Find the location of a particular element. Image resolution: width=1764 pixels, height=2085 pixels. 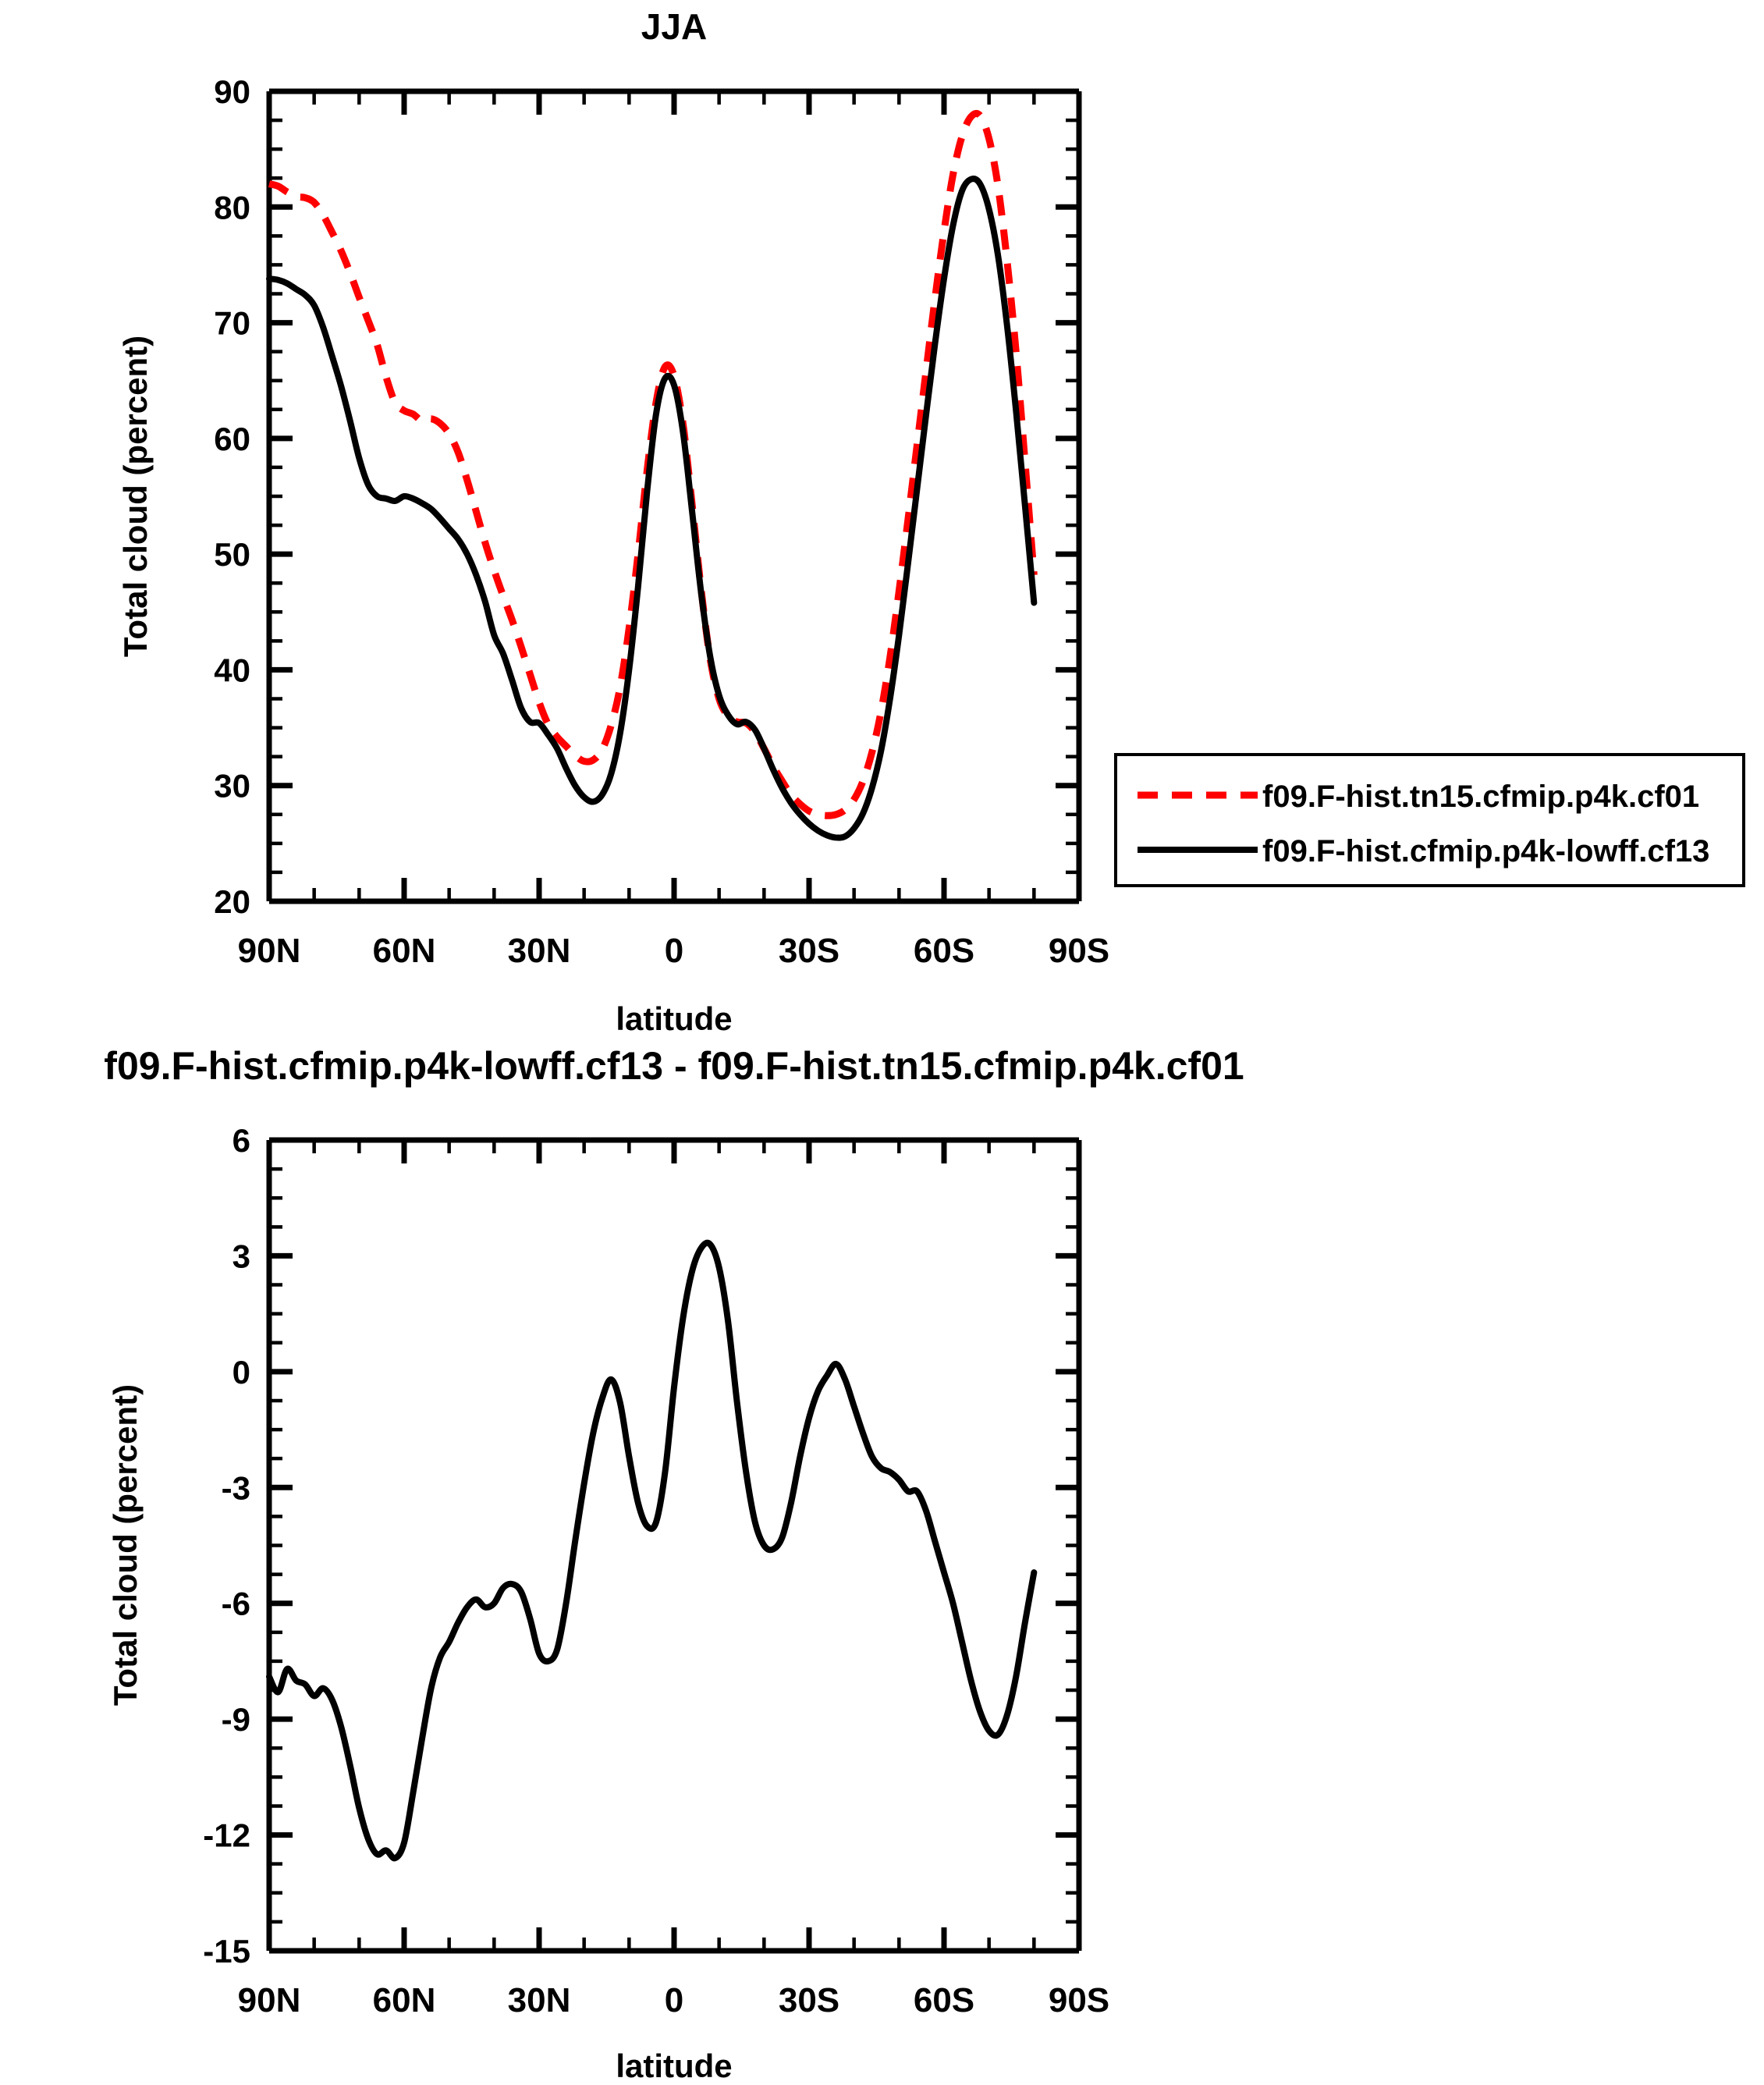

difference-panel-y-axis-label: Total cloud (percent) is located at coordinates (125, 1545).